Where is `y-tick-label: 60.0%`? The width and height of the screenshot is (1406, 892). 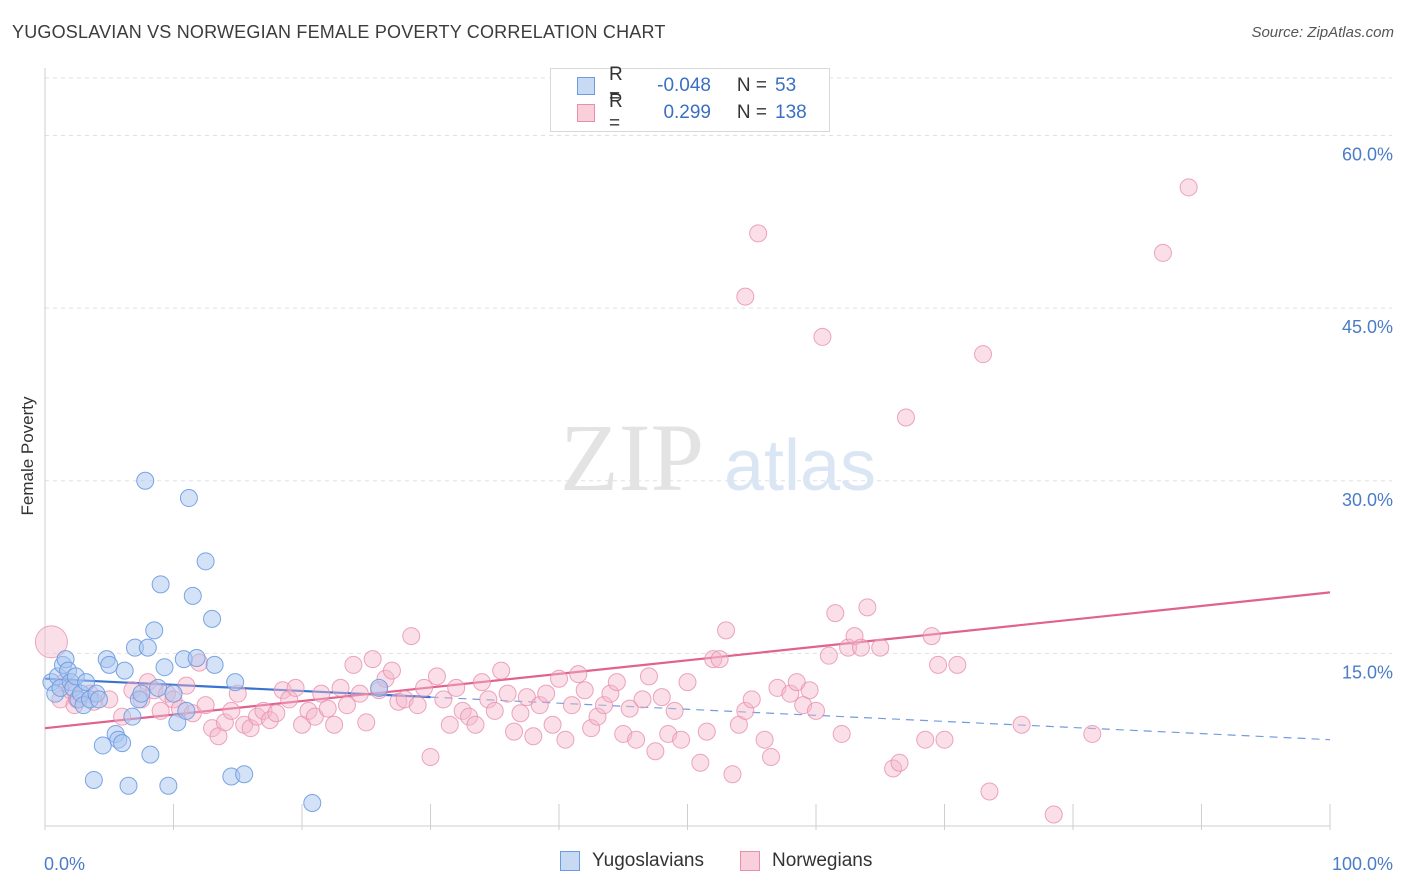 y-tick-label: 60.0% is located at coordinates (1367, 155).